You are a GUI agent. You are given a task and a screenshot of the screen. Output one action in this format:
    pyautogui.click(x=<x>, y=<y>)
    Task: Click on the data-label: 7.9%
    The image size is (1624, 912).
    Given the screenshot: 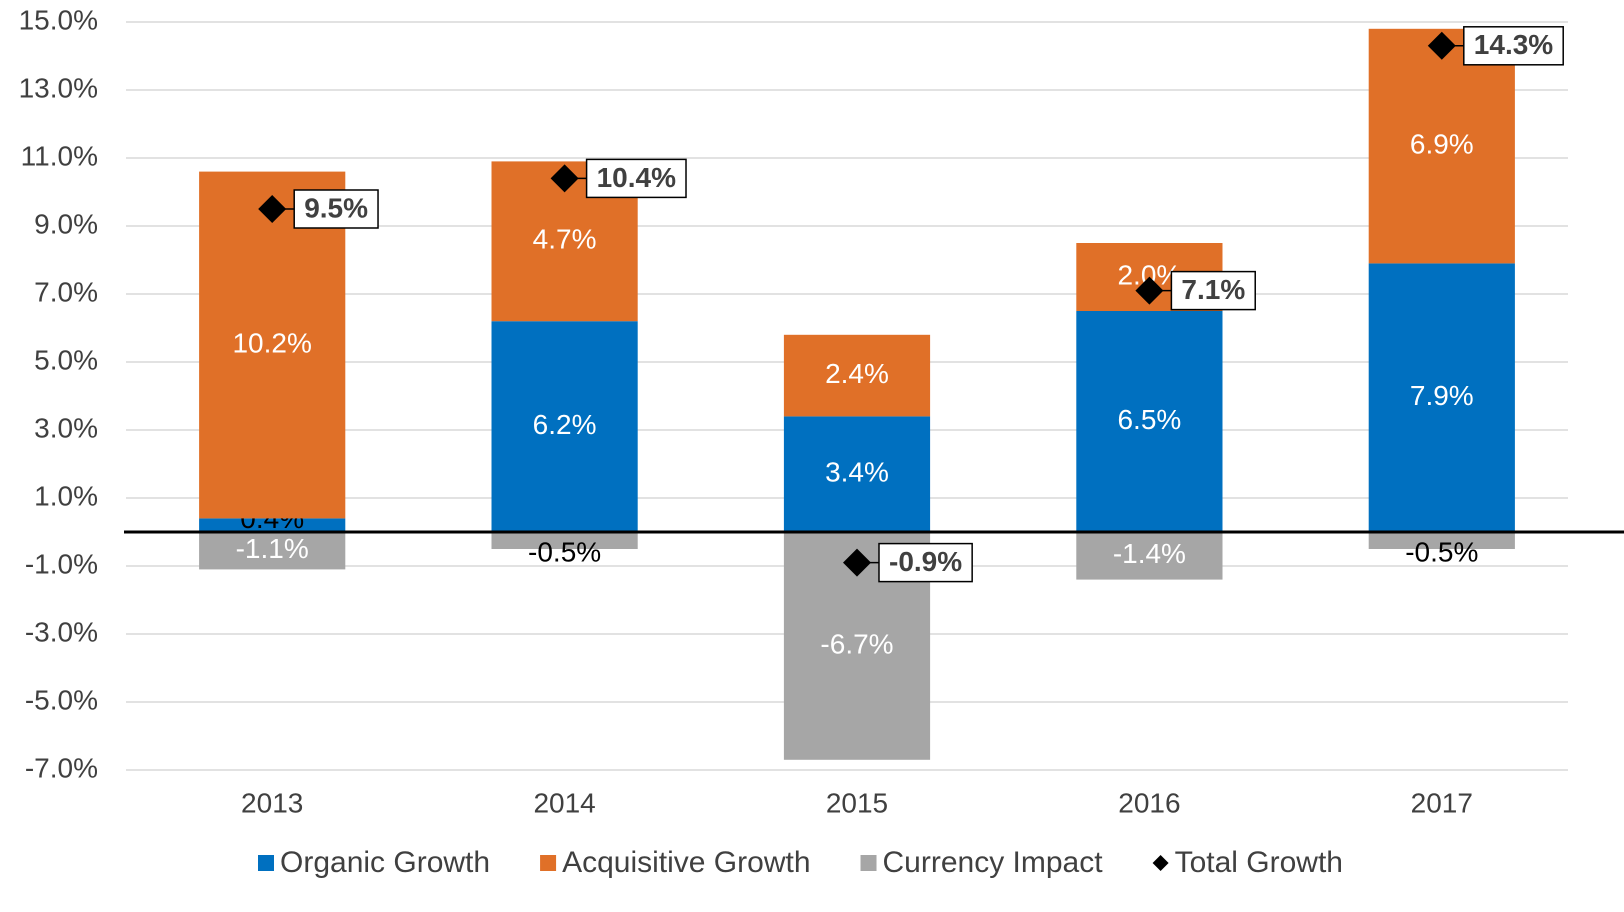 What is the action you would take?
    pyautogui.click(x=1442, y=395)
    